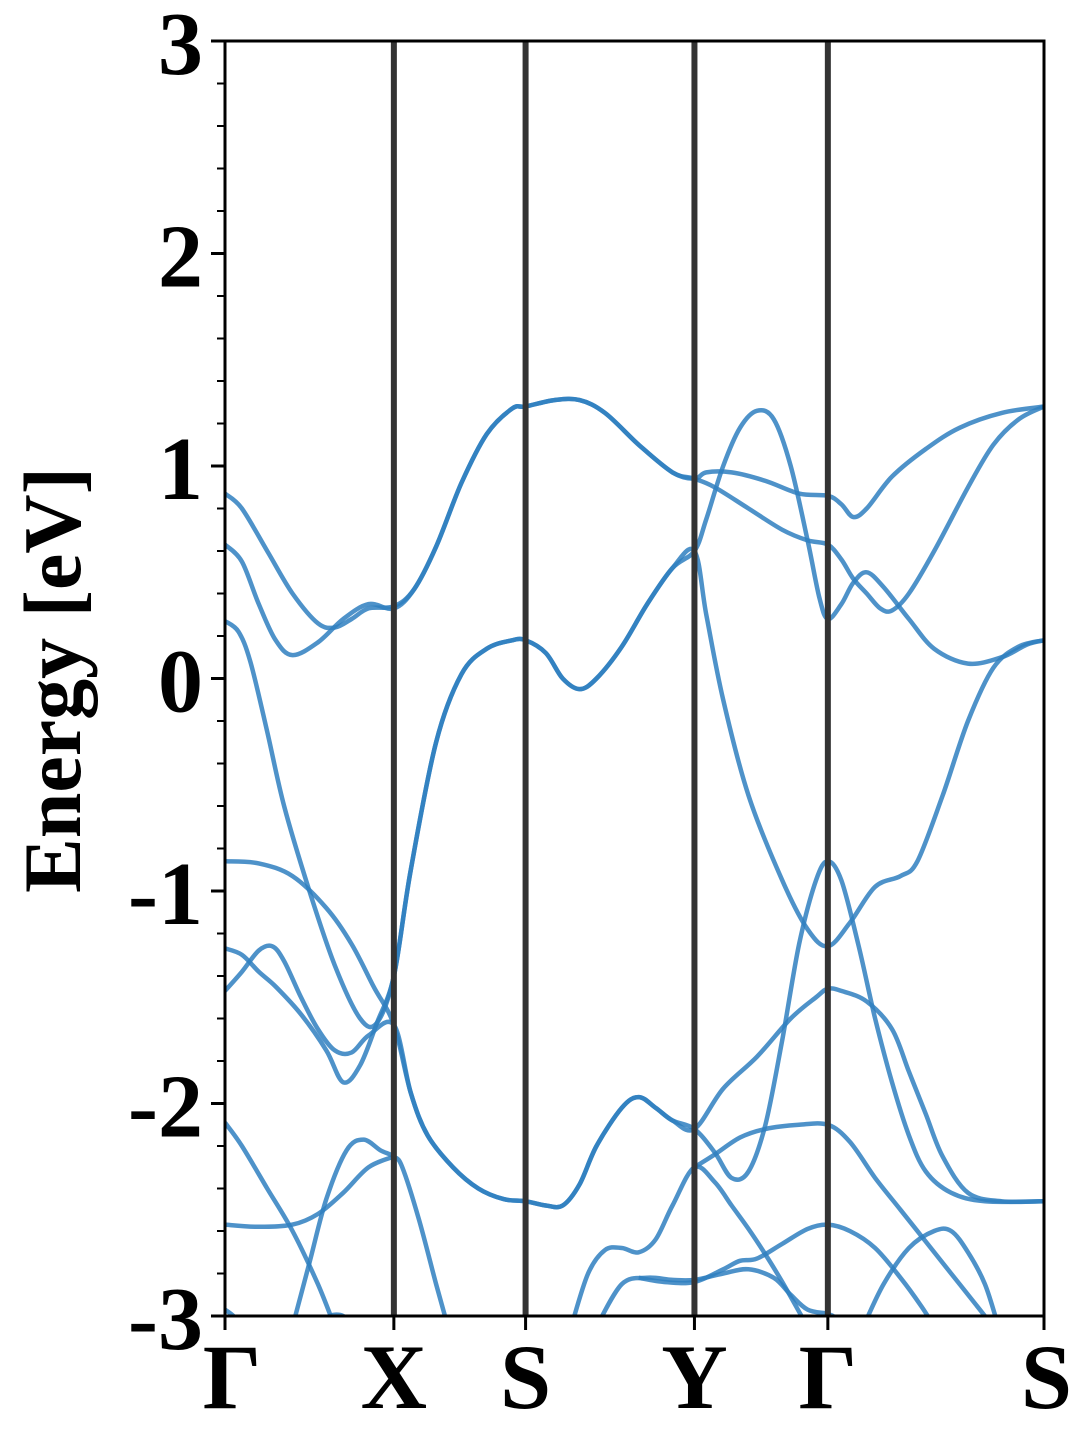 The image size is (1080, 1440). What do you see at coordinates (394, 1377) in the screenshot?
I see `k-point-label: X` at bounding box center [394, 1377].